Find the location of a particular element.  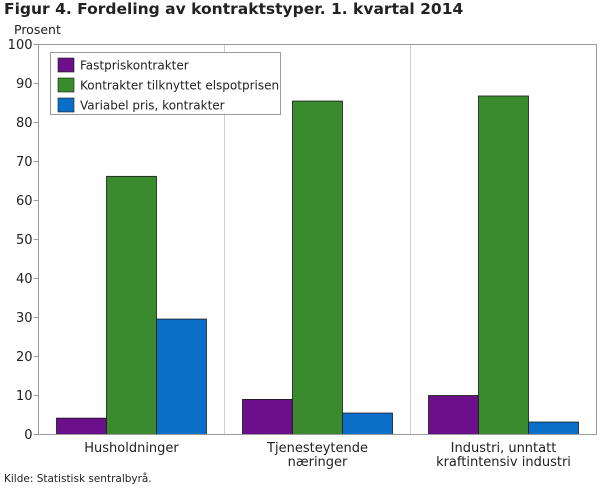

y-tick-label: 50 is located at coordinates (24, 240).